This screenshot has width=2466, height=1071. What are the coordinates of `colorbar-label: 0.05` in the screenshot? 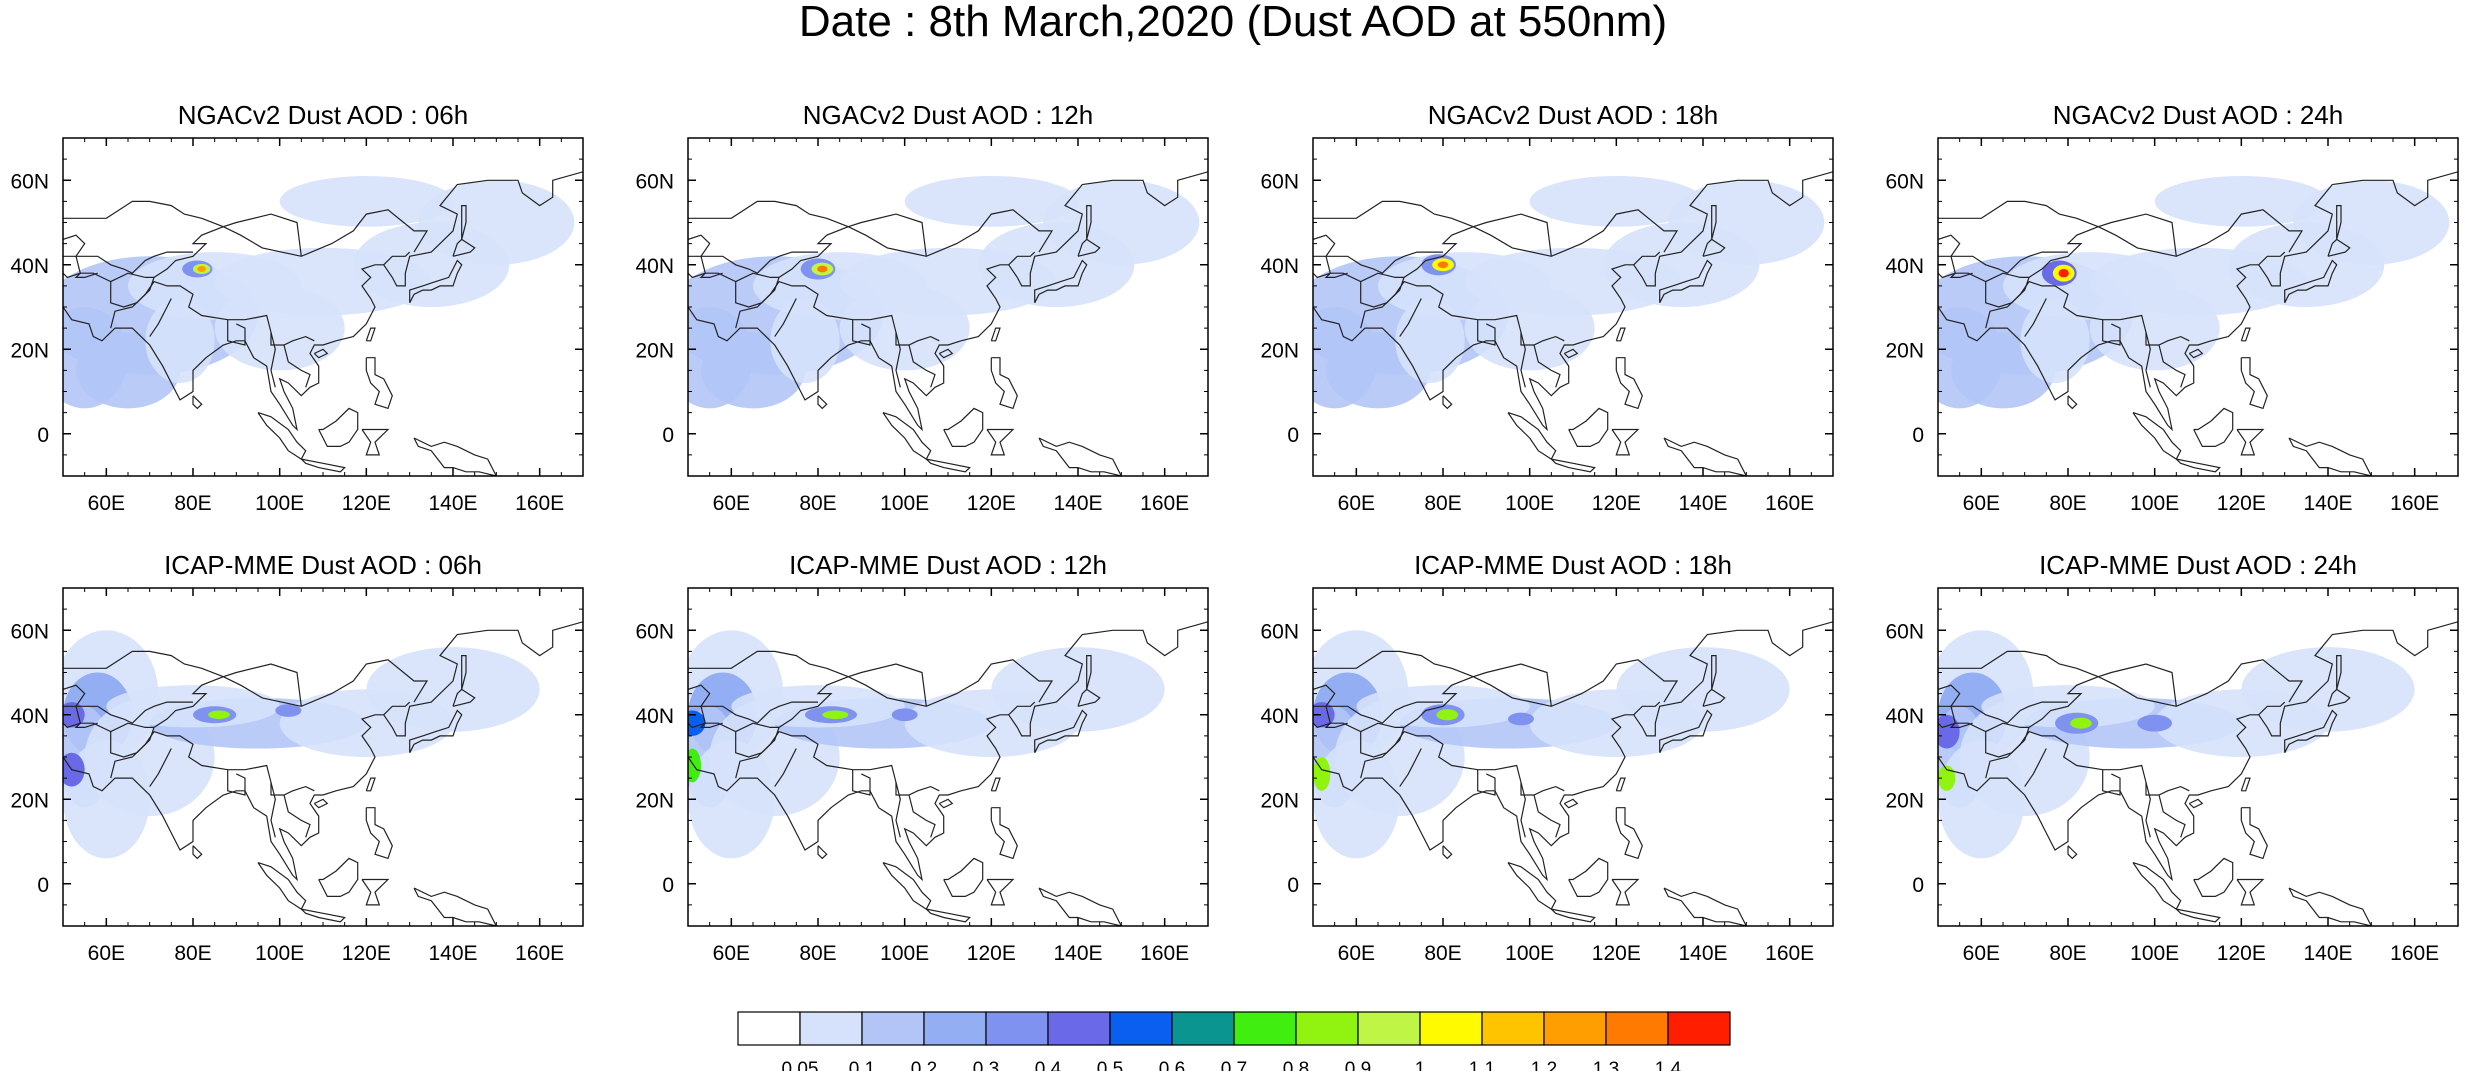 It's located at (800, 1065).